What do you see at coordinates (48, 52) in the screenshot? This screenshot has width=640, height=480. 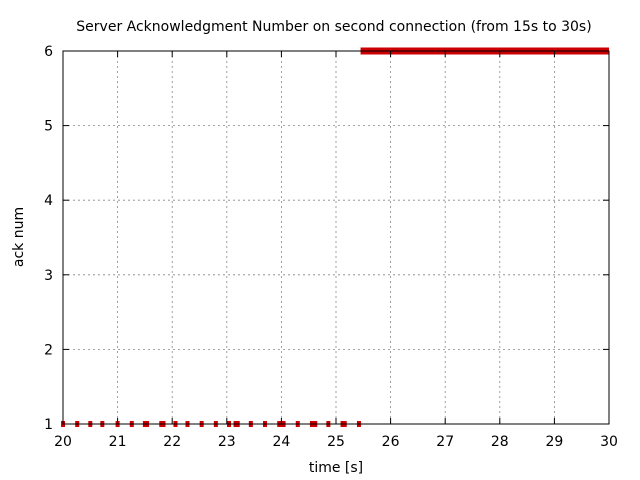 I see `y-tick-label: 6` at bounding box center [48, 52].